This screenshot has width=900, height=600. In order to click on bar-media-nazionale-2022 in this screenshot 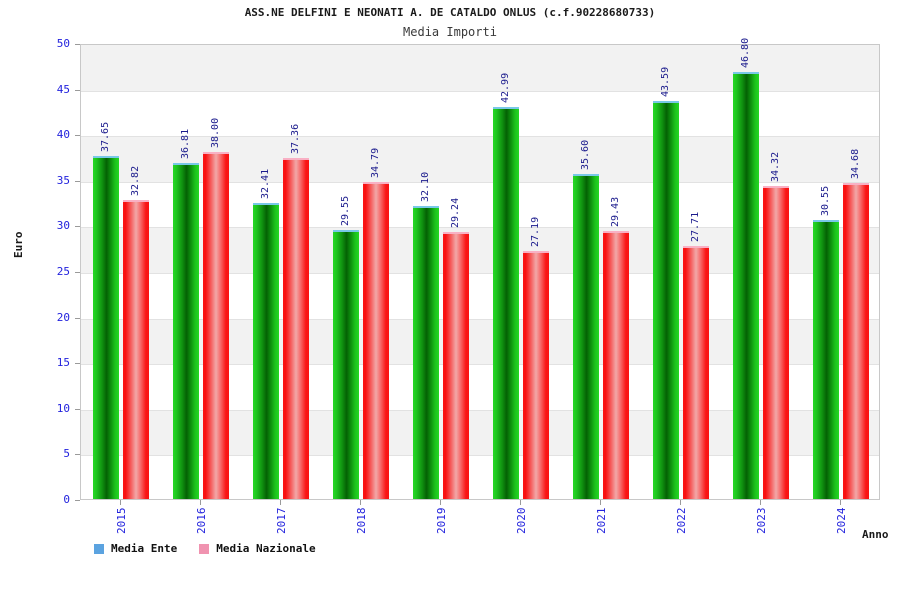, I will do `click(696, 372)`.